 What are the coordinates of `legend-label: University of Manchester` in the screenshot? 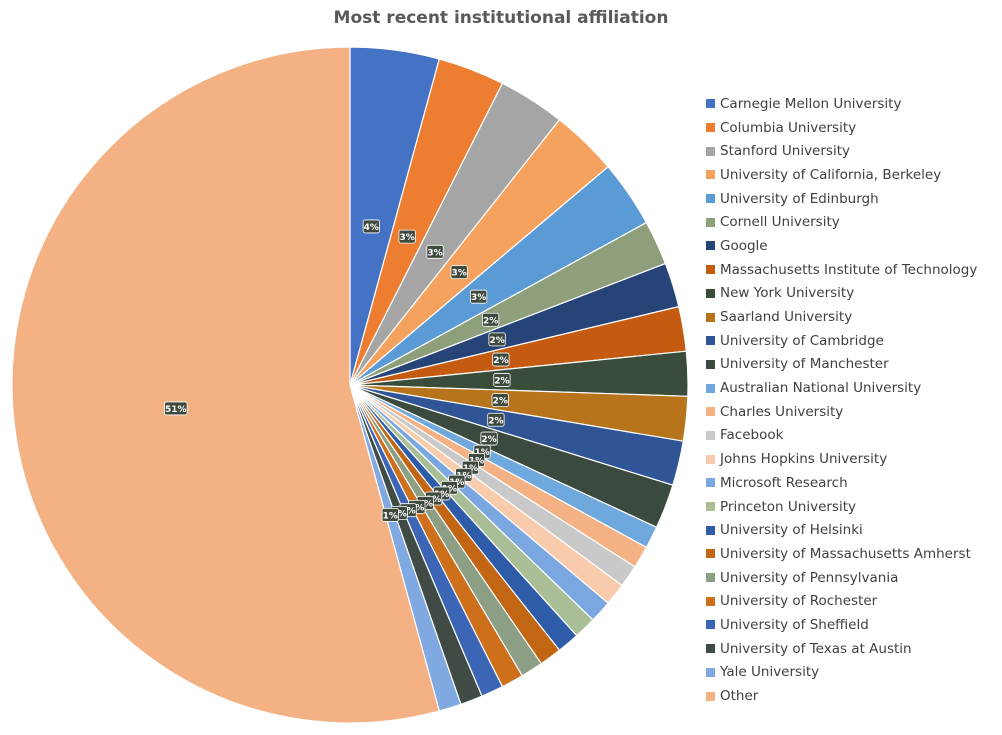 It's located at (804, 364).